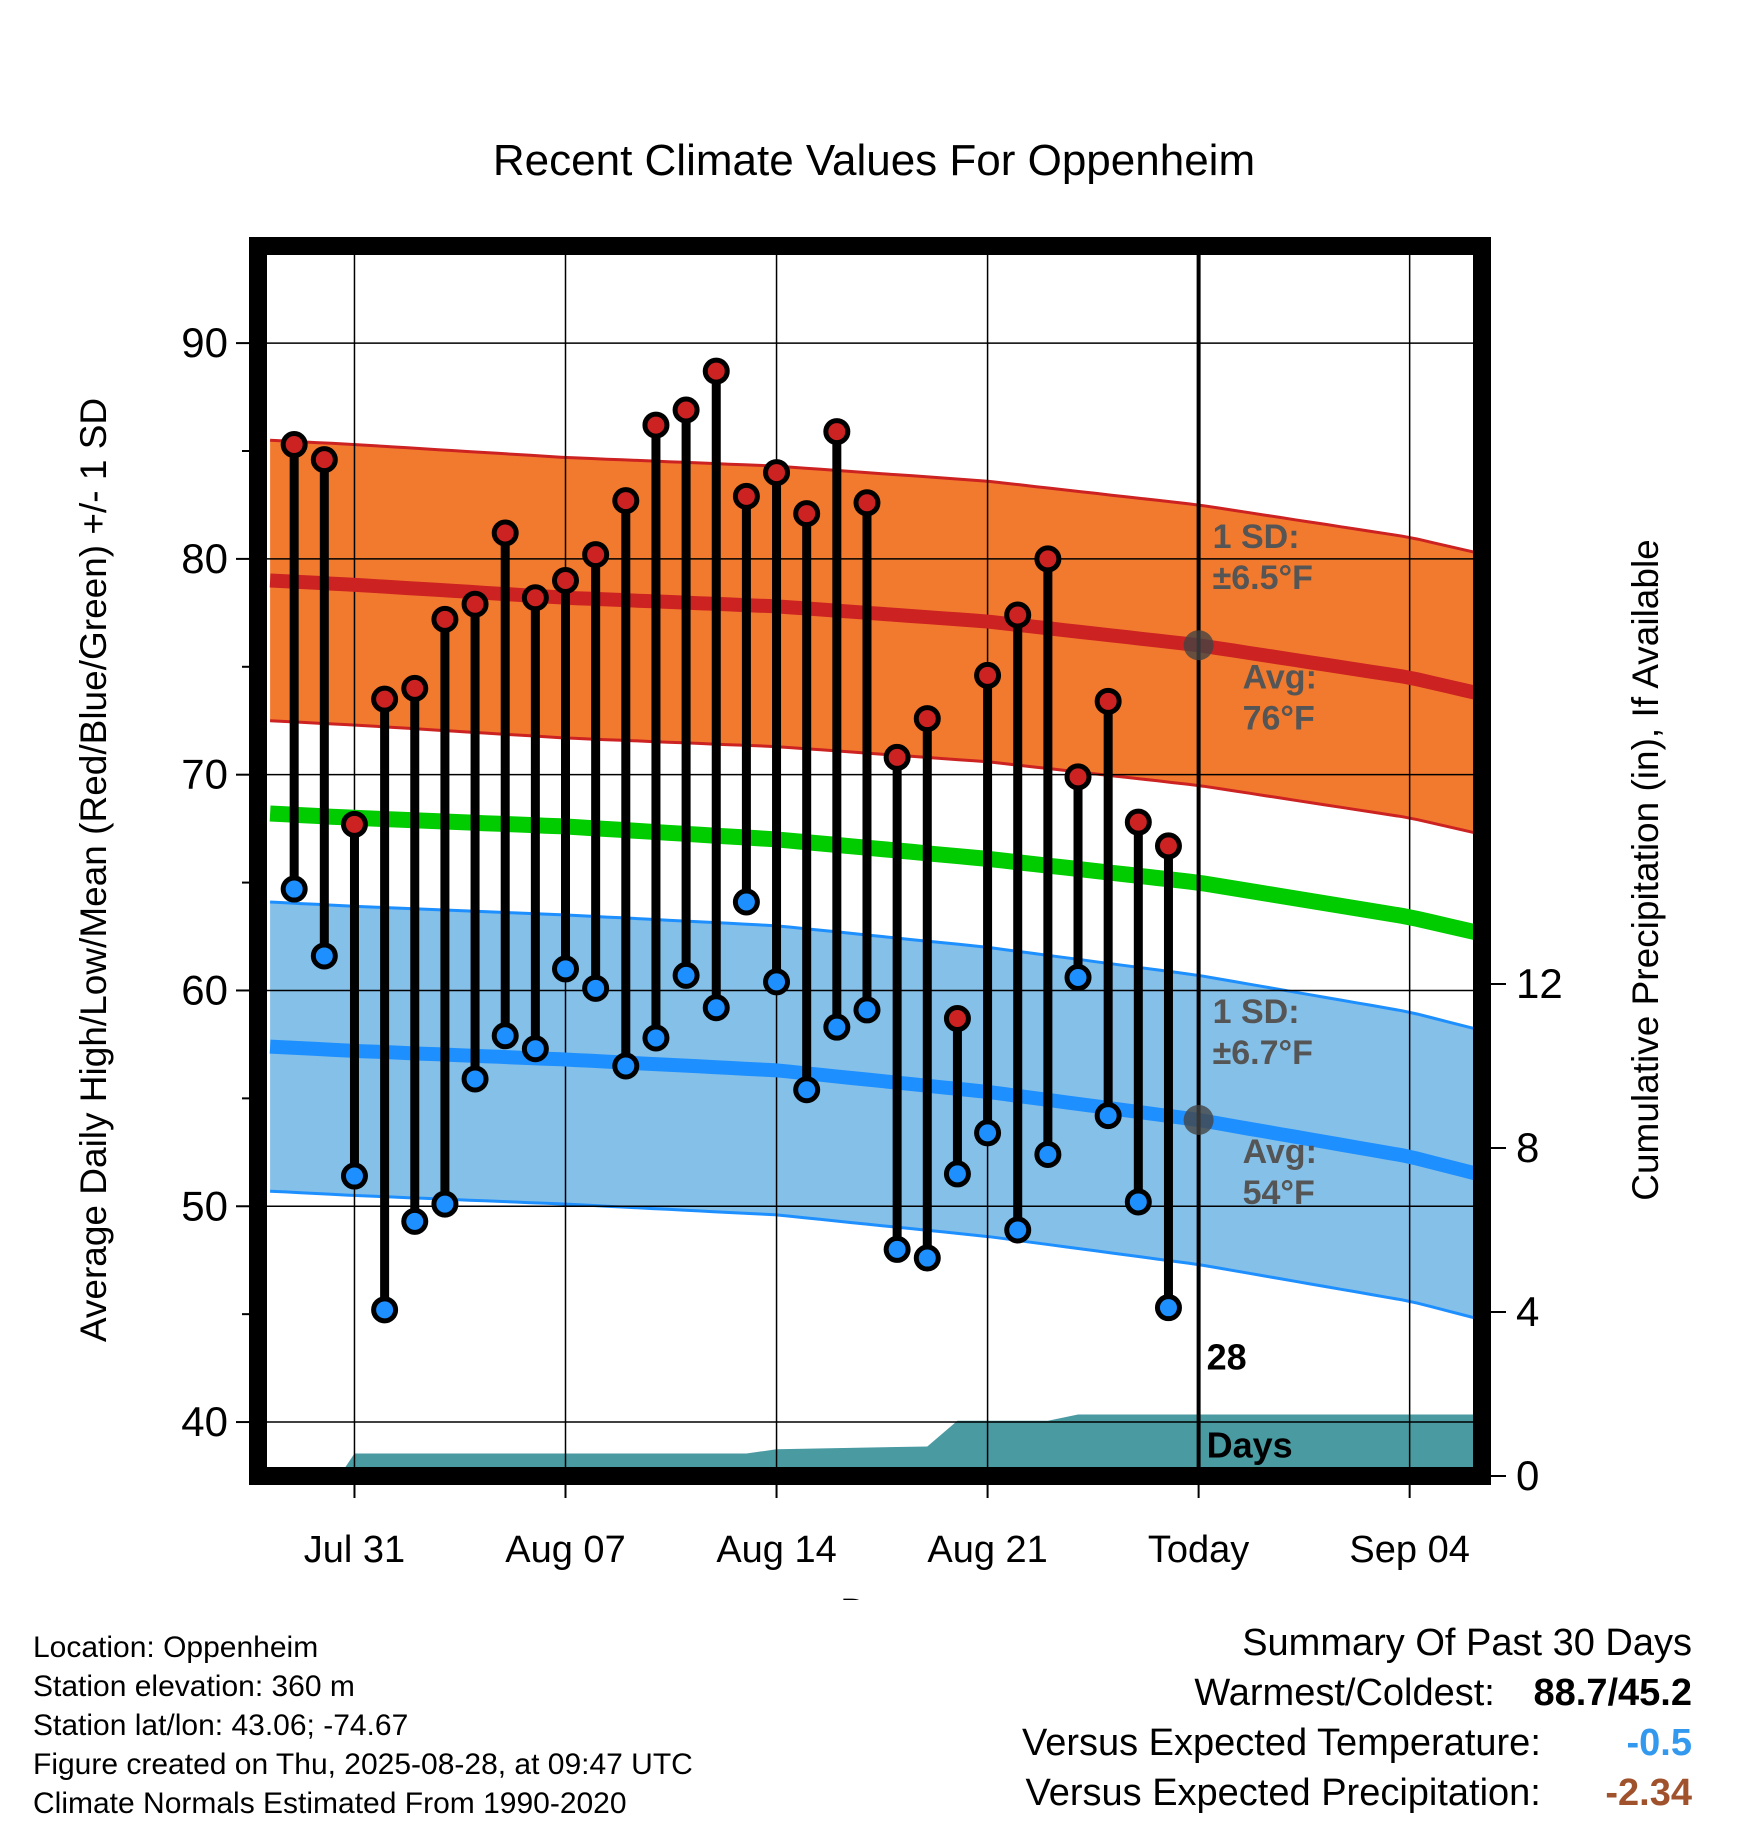 Image resolution: width=1748 pixels, height=1828 pixels. Describe the element at coordinates (1250, 1445) in the screenshot. I see `today-count-unit: Days` at that location.